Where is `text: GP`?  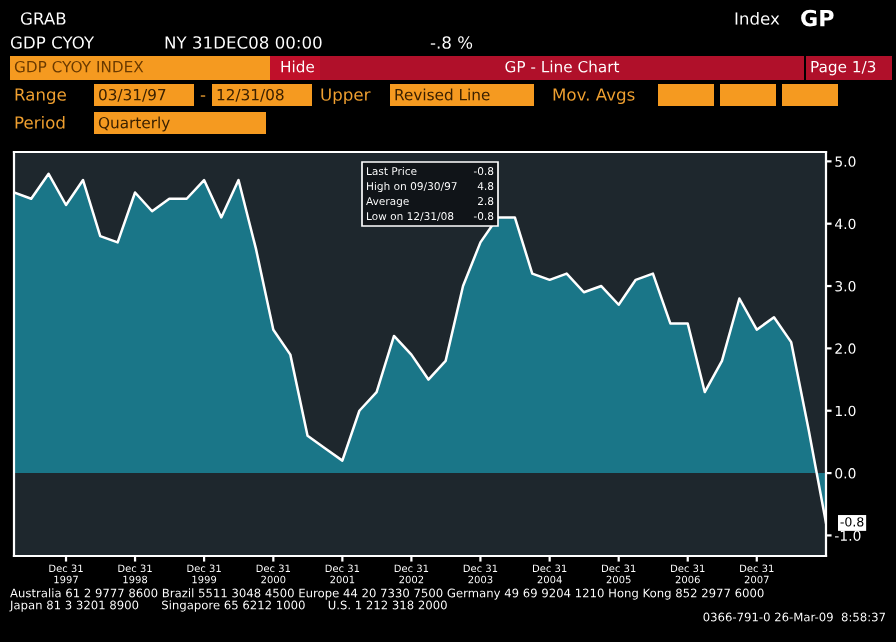
text: GP is located at coordinates (817, 18).